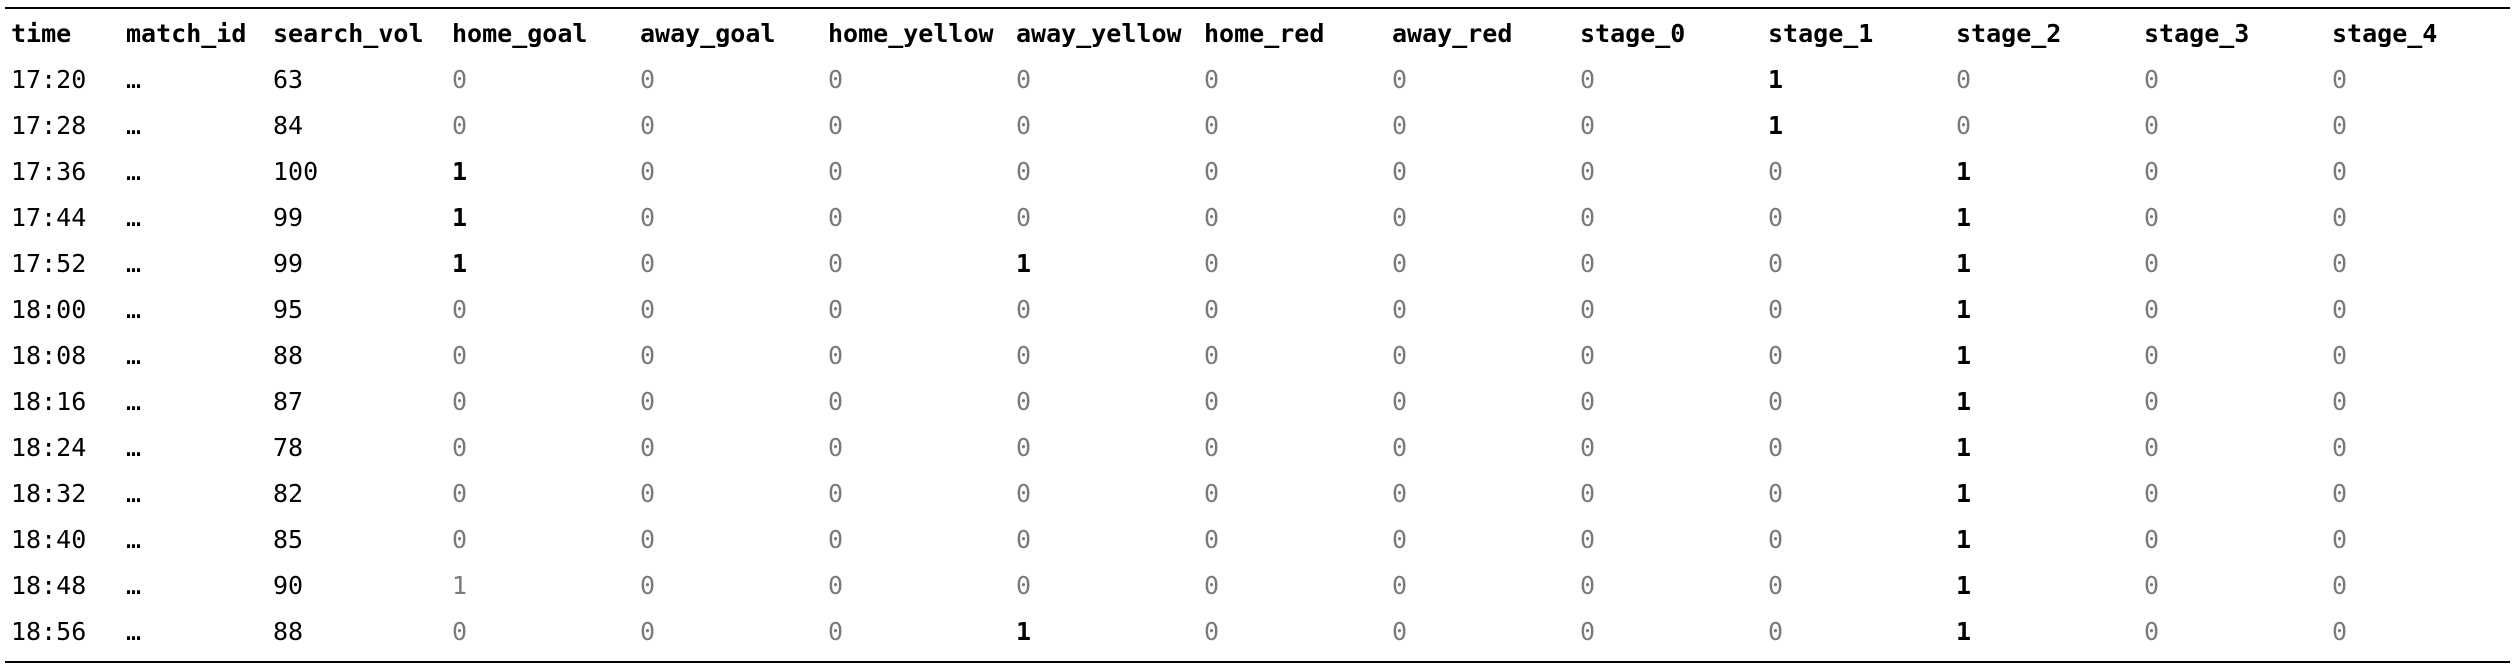 The width and height of the screenshot is (2520, 670). What do you see at coordinates (2197, 33) in the screenshot?
I see `column-header-stage-3: stage_3` at bounding box center [2197, 33].